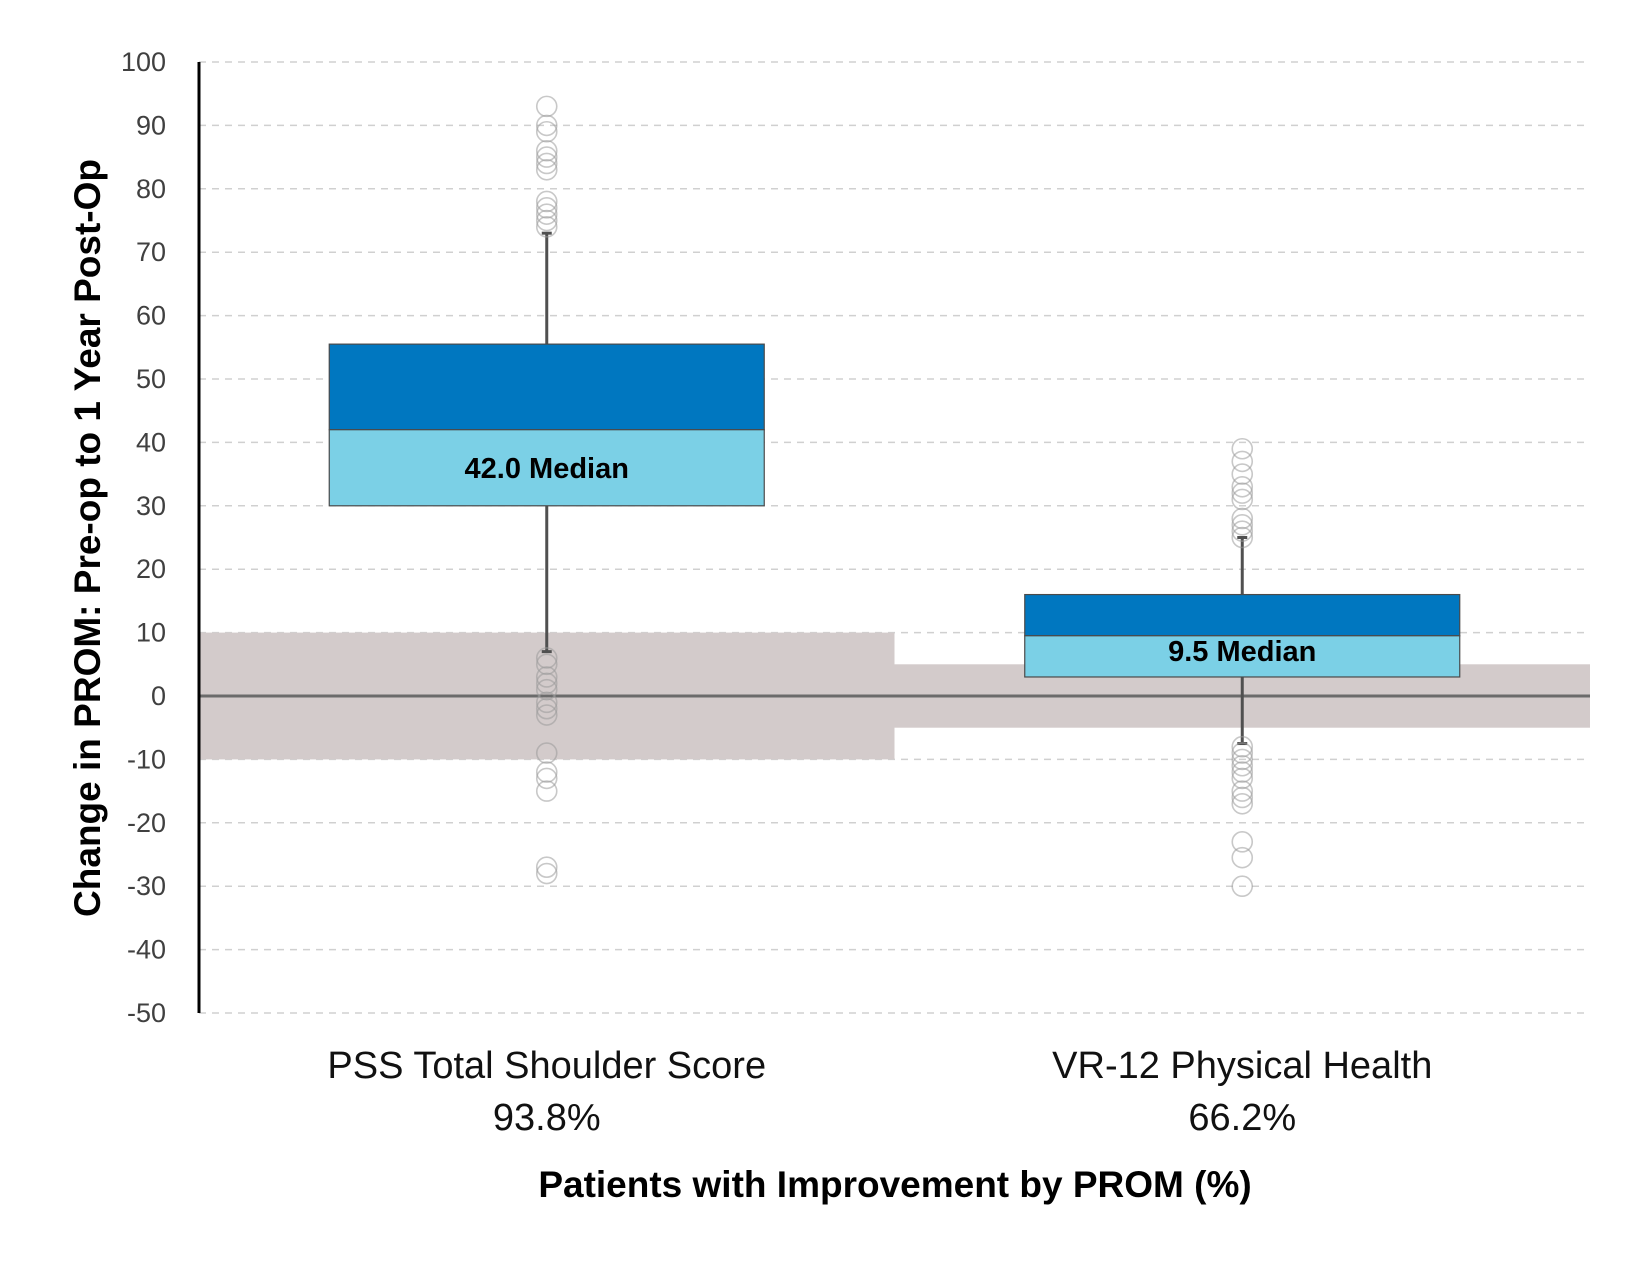 Image resolution: width=1651 pixels, height=1275 pixels. I want to click on y-tick-label: 30, so click(151, 506).